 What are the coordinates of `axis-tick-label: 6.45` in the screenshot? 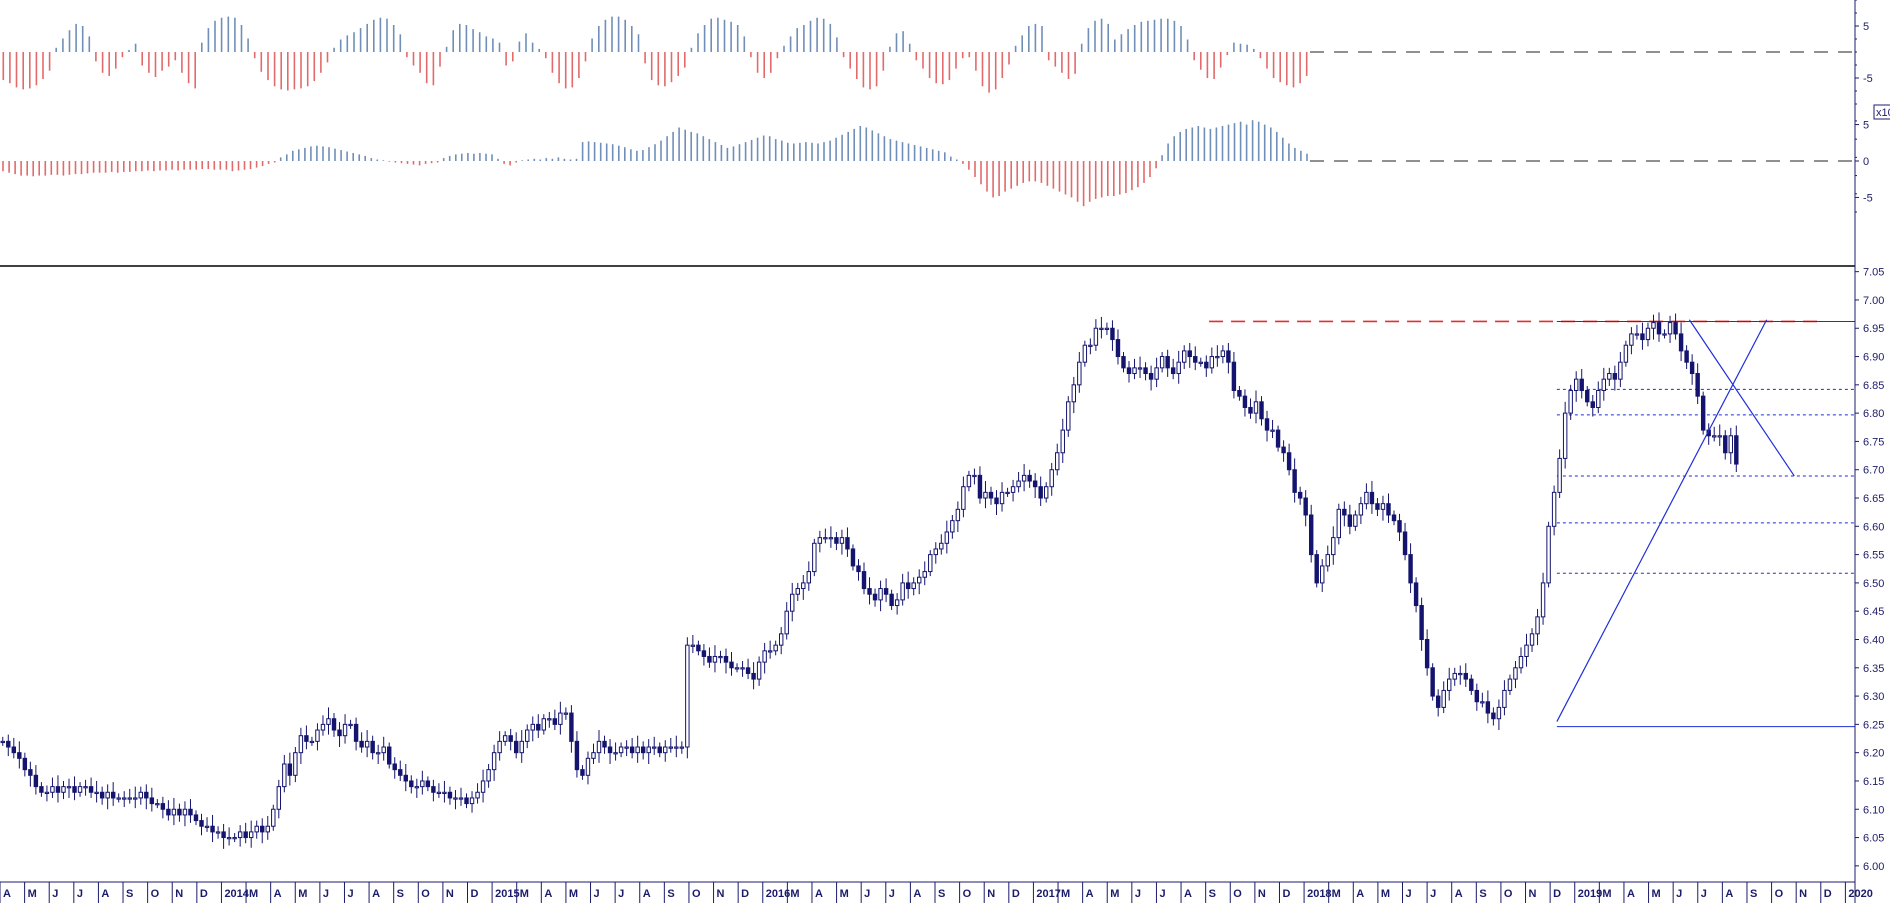 It's located at (1873, 612).